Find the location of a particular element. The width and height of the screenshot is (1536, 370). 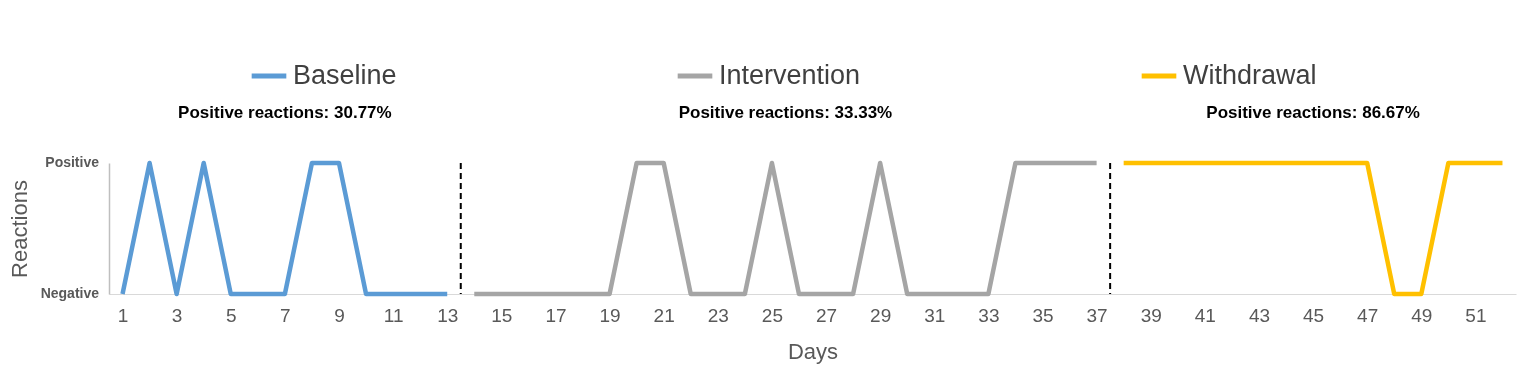

x-tick-label: 15 is located at coordinates (502, 315).